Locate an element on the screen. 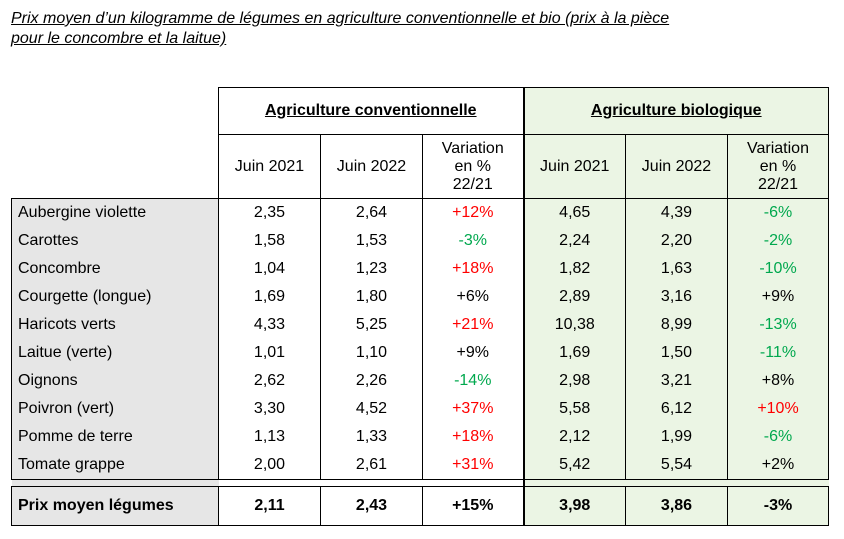 The width and height of the screenshot is (844, 539). conv-june-2022: 4,52 is located at coordinates (371, 409).